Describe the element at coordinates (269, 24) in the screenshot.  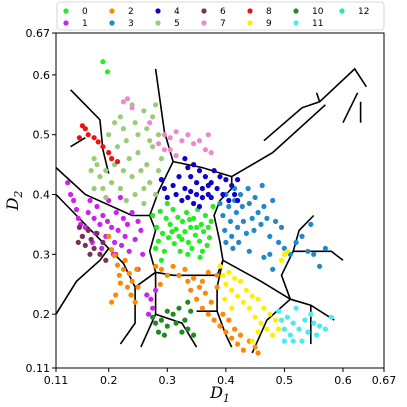
I see `legend-label: 9` at that location.